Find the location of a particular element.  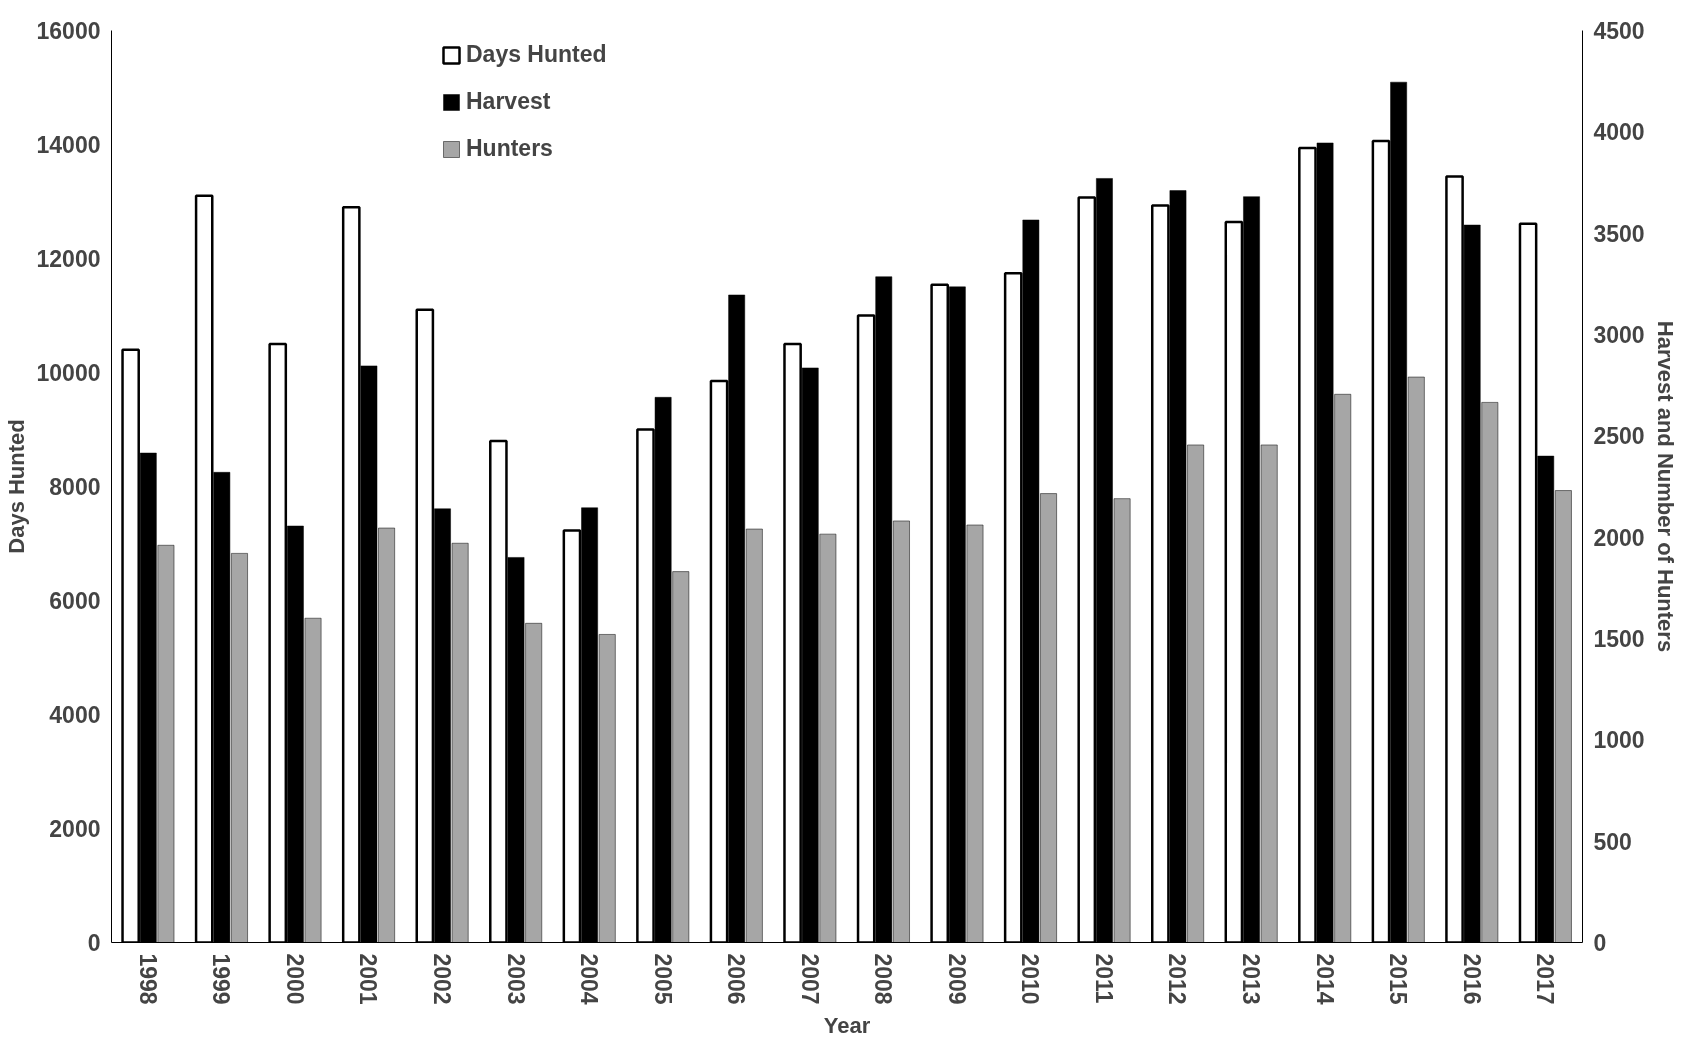

x-tick-label: 2006 is located at coordinates (736, 979).